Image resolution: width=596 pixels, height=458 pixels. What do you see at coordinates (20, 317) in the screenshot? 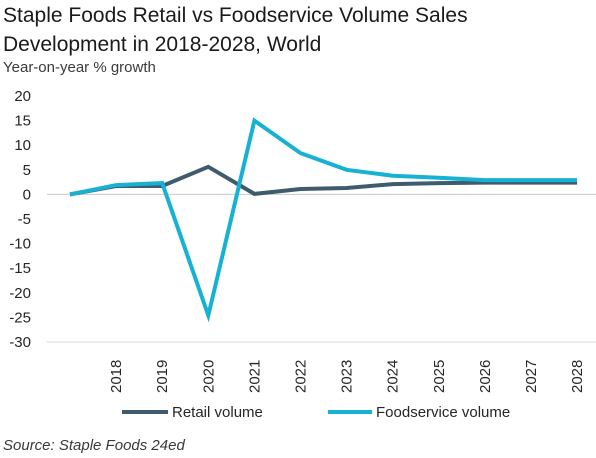
I see `y-tick-label: -25` at bounding box center [20, 317].